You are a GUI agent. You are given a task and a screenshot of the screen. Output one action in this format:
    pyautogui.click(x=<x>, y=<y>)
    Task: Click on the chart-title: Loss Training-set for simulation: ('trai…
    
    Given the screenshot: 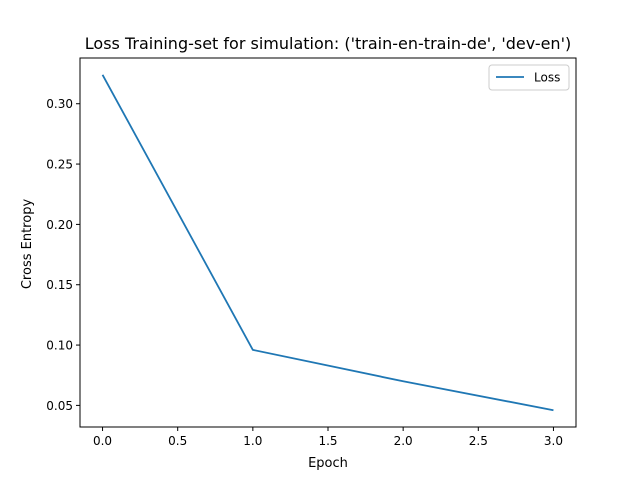 What is the action you would take?
    pyautogui.click(x=328, y=43)
    